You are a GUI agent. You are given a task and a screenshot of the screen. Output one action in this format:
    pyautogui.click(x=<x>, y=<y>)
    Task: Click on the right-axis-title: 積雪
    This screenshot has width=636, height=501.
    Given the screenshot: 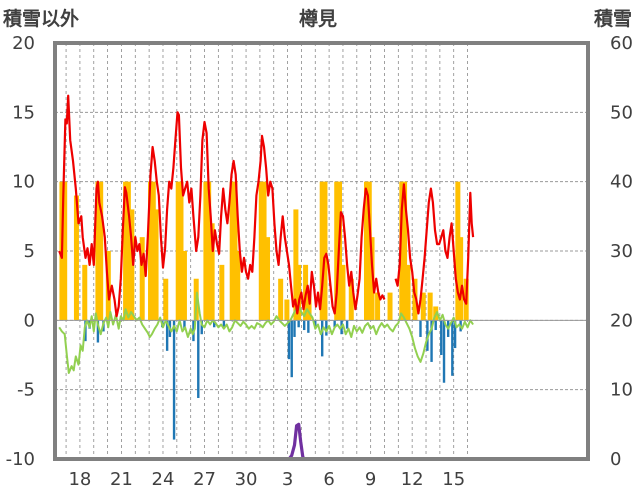 What is the action you would take?
    pyautogui.click(x=613, y=18)
    